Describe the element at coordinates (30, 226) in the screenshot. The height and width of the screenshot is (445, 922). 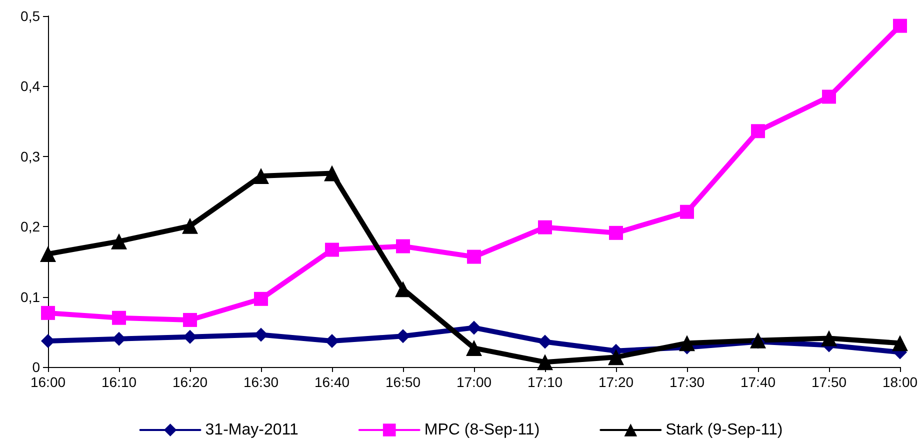
I see `y-tick-label: 0,2` at that location.